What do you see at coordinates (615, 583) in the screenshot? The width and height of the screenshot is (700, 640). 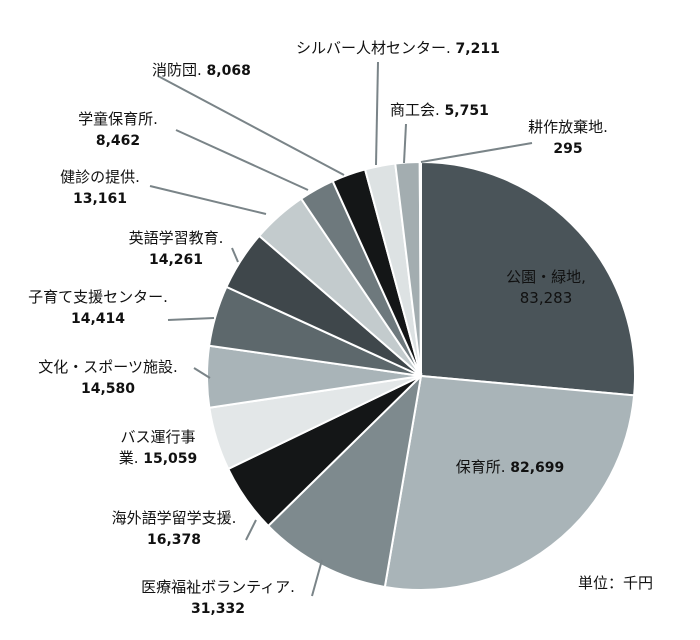 I see `unit-label: 単位：千円` at bounding box center [615, 583].